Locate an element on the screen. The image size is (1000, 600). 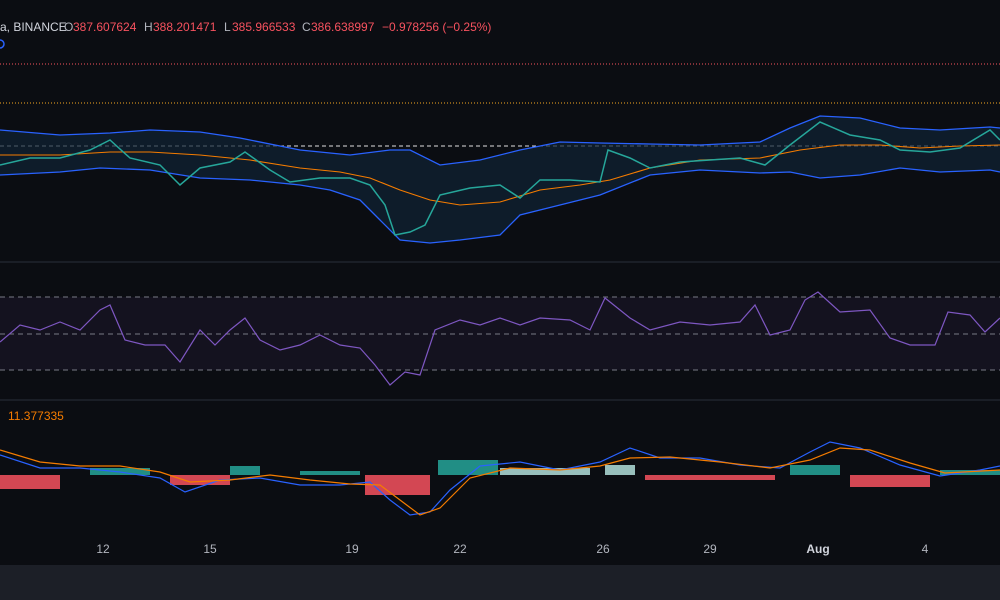
ohlc-label: O is located at coordinates (68, 27).